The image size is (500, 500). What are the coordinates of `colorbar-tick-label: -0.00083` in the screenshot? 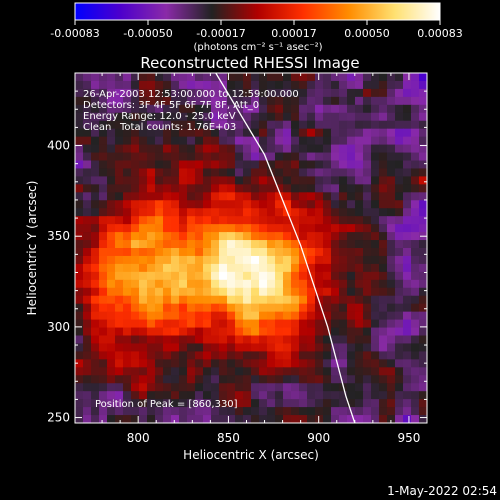 It's located at (74, 33).